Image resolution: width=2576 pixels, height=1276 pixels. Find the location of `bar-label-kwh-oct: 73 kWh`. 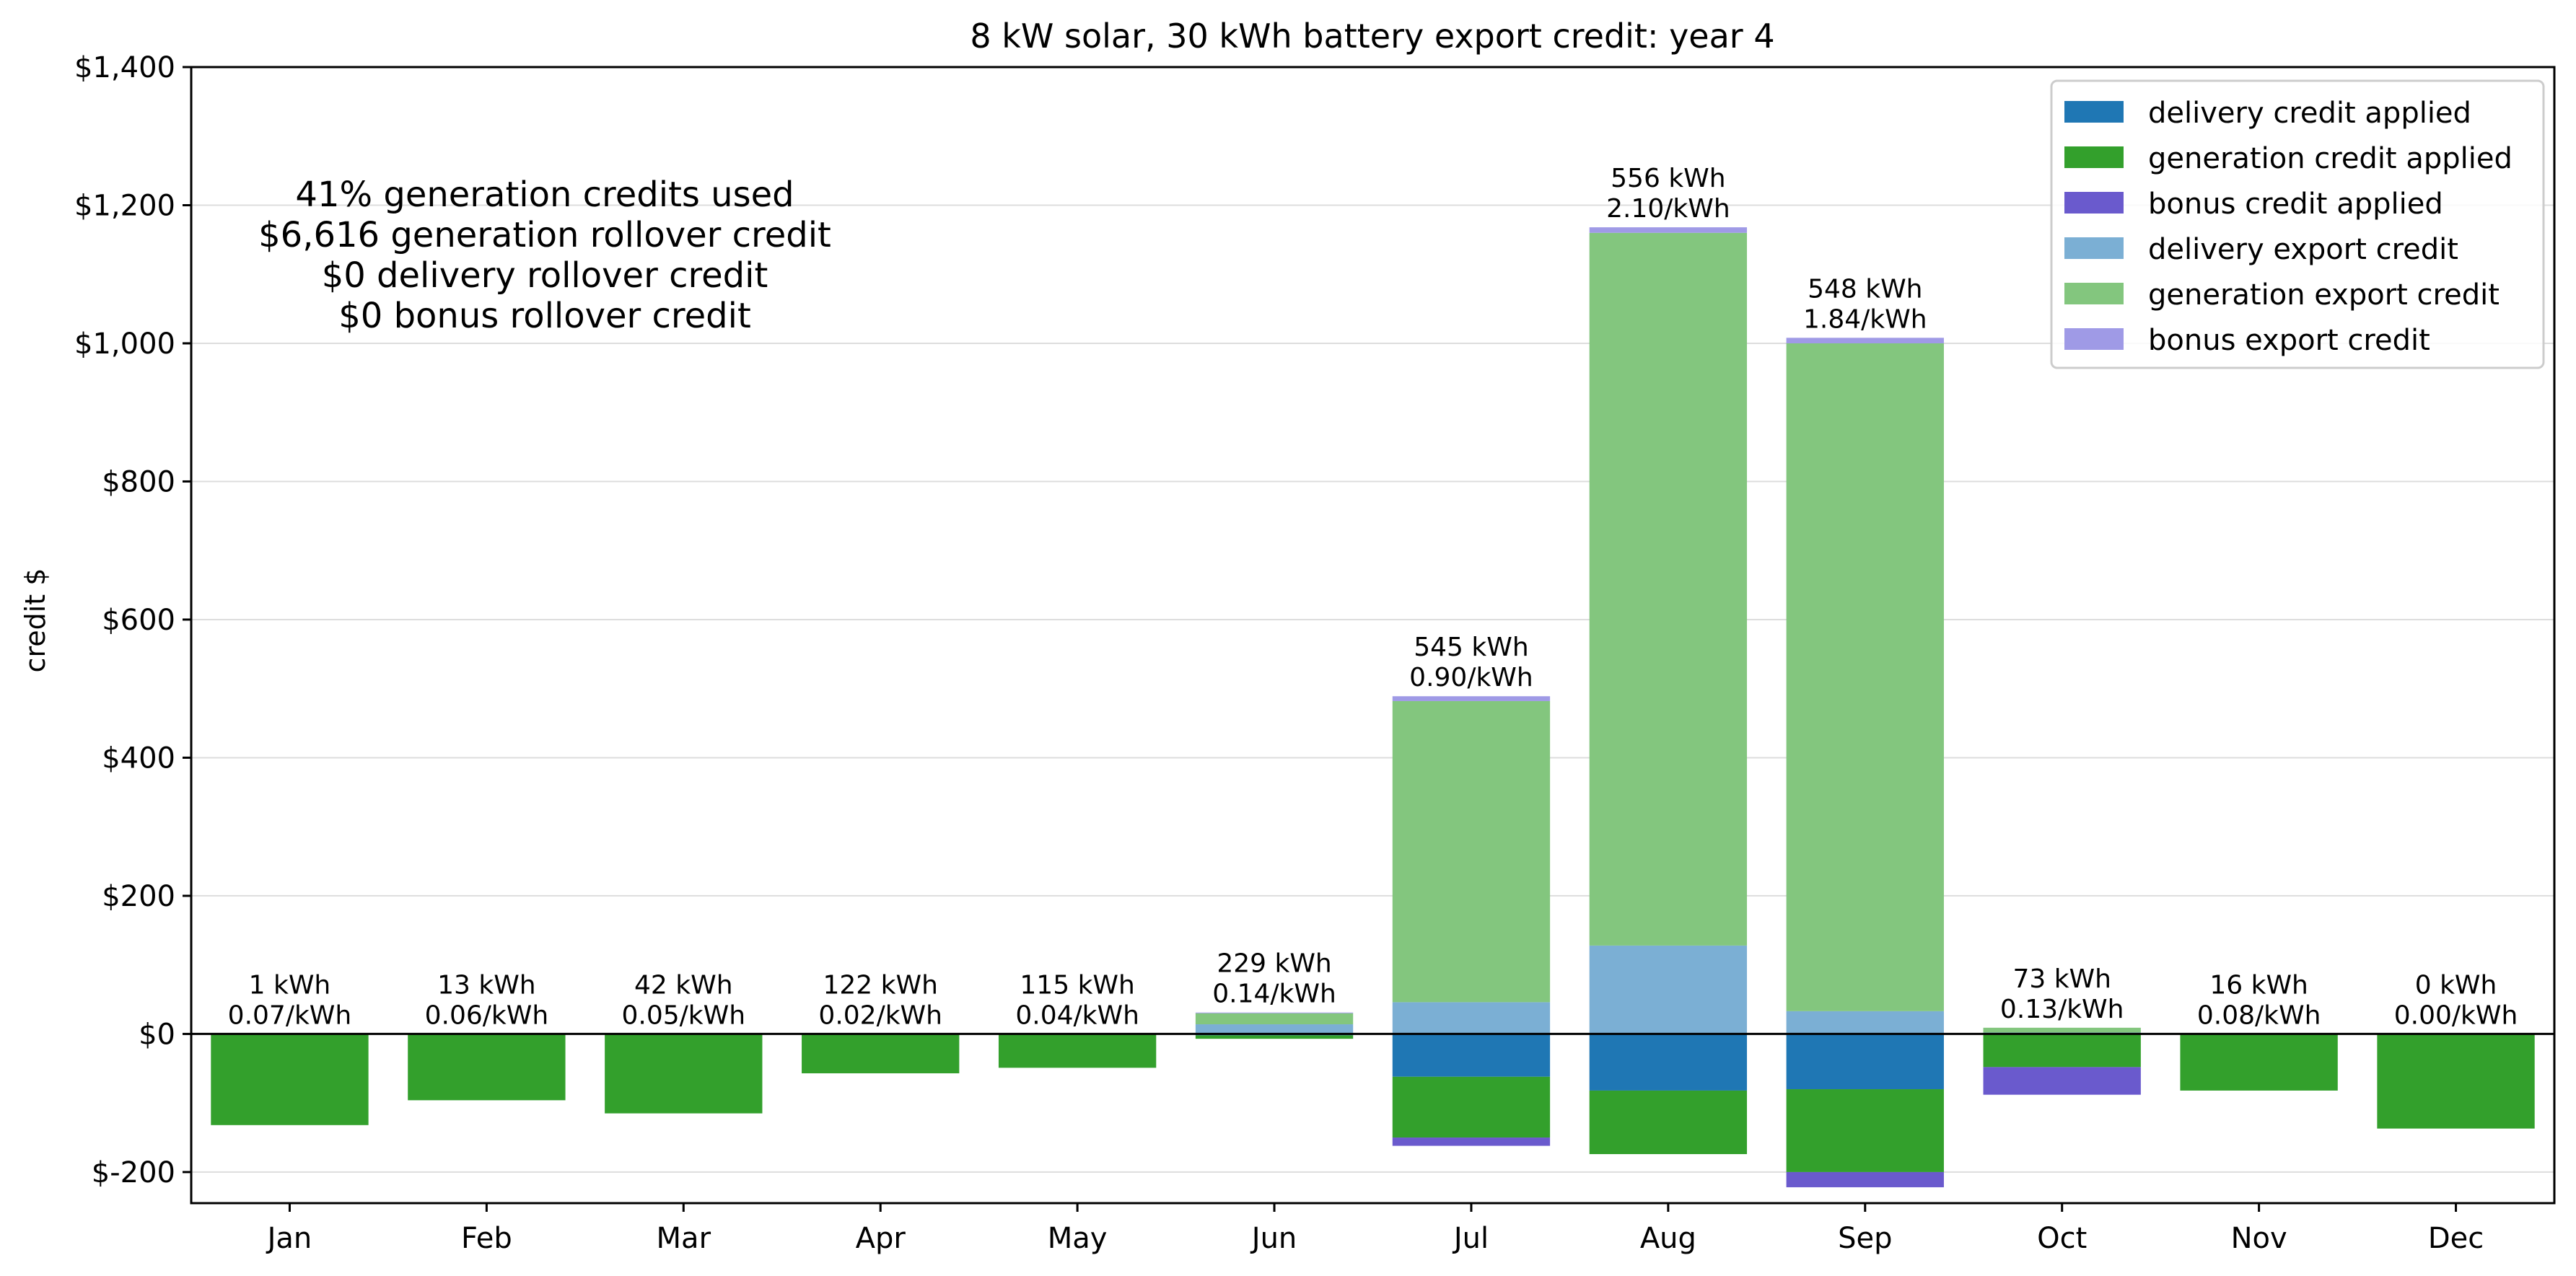

bar-label-kwh-oct: 73 kWh is located at coordinates (2061, 979).